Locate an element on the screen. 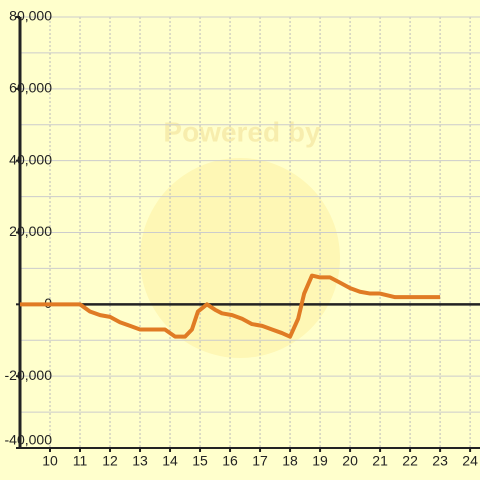 The image size is (480, 480). x-tick-label: 19 is located at coordinates (320, 461).